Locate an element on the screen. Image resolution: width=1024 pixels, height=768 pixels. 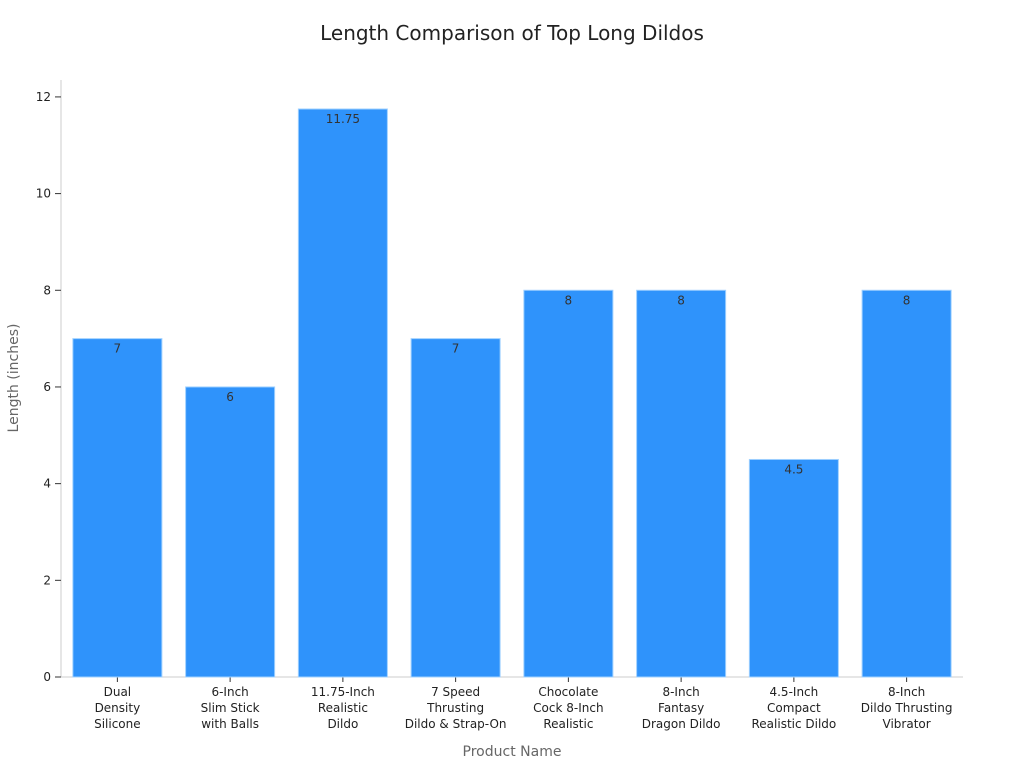
x-tick-label: Dual Density Silicone is located at coordinates (117, 708).